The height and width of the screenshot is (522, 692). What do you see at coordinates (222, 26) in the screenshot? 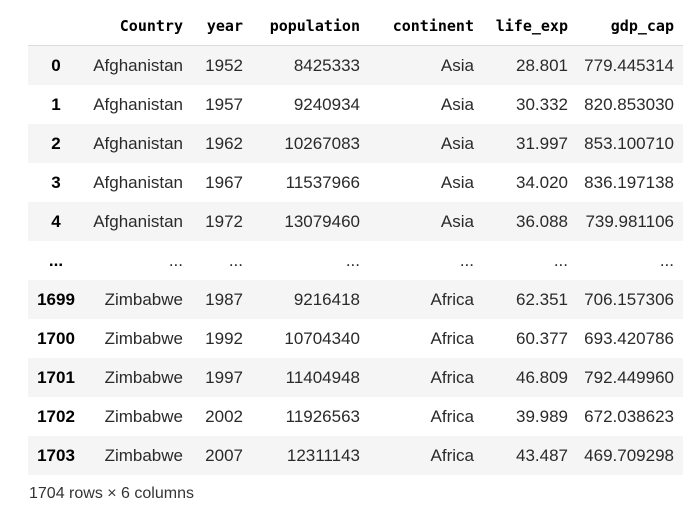
I see `column-header: year` at bounding box center [222, 26].